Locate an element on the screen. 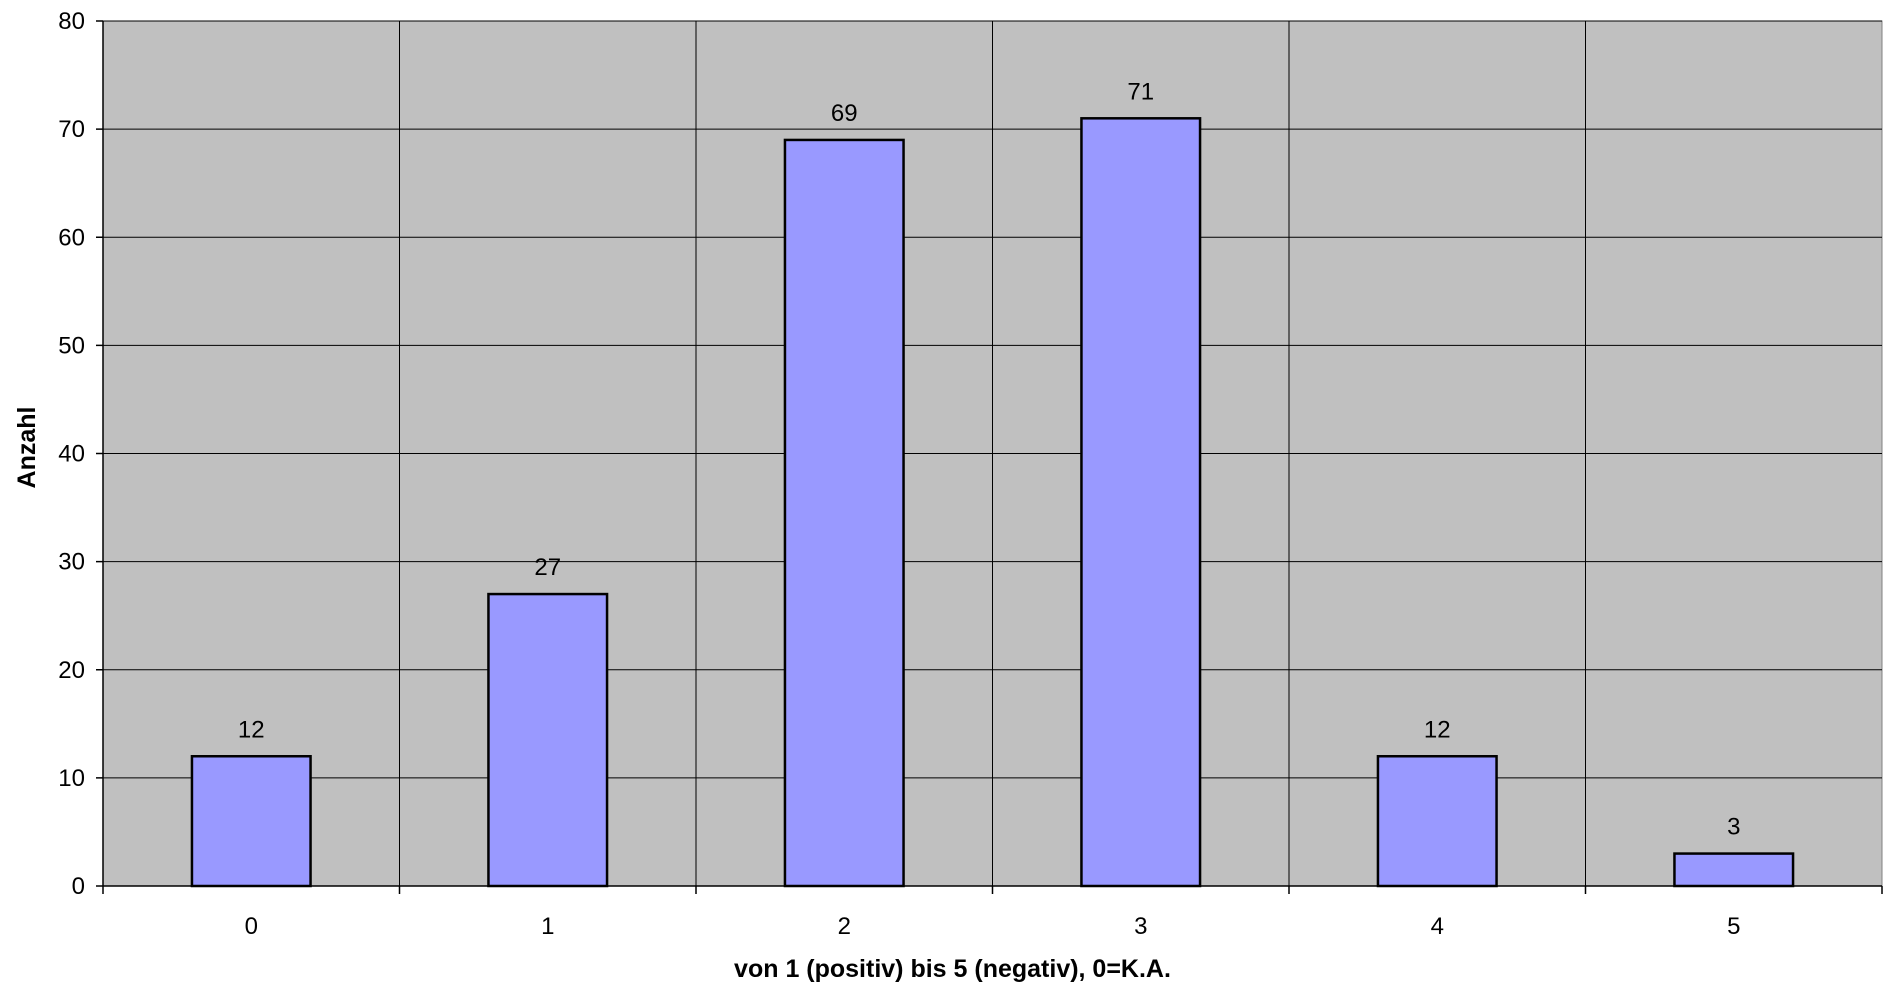 The height and width of the screenshot is (987, 1887). x-tick-label: 4 is located at coordinates (1437, 926).